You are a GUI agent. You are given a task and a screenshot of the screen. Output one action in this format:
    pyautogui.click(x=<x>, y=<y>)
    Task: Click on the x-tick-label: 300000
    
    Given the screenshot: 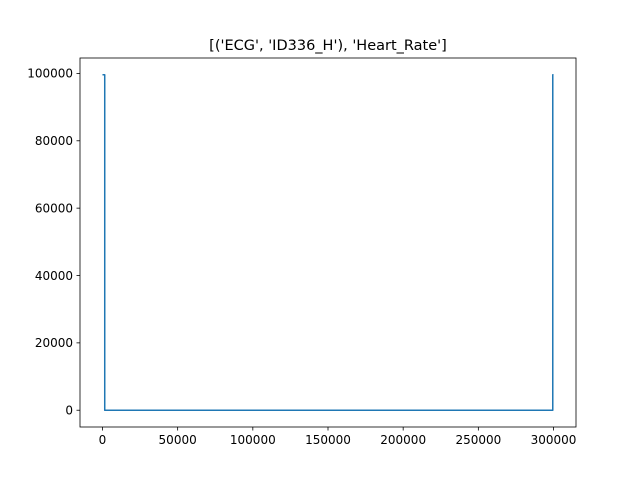 What is the action you would take?
    pyautogui.click(x=554, y=440)
    